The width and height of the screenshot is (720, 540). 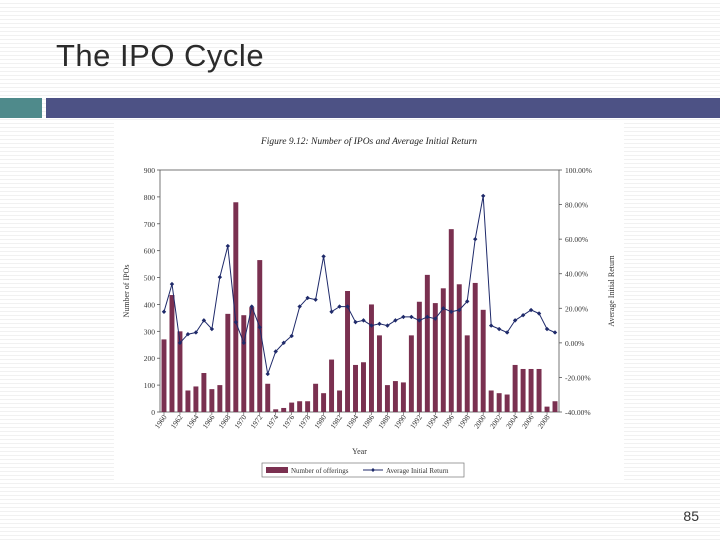 What do you see at coordinates (150, 331) in the screenshot?
I see `y-tick-label: 300` at bounding box center [150, 331].